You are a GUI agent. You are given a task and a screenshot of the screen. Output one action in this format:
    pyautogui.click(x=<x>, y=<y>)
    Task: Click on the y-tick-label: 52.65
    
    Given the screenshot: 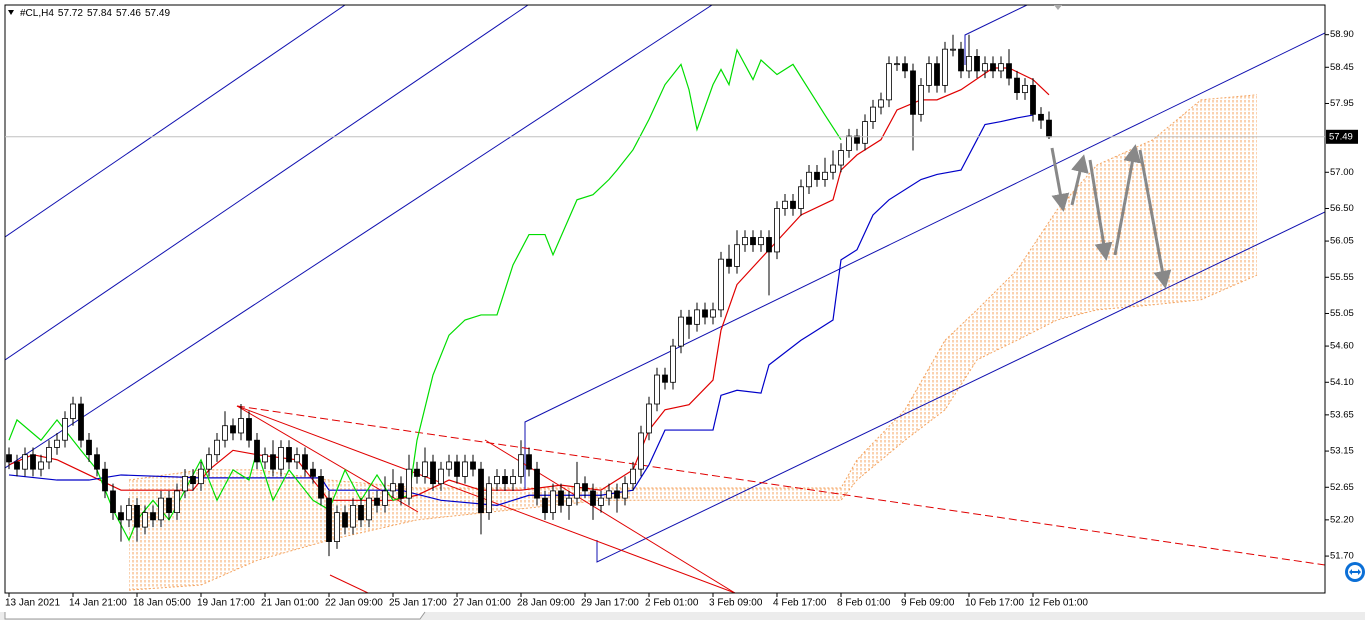 What is the action you would take?
    pyautogui.click(x=1342, y=487)
    